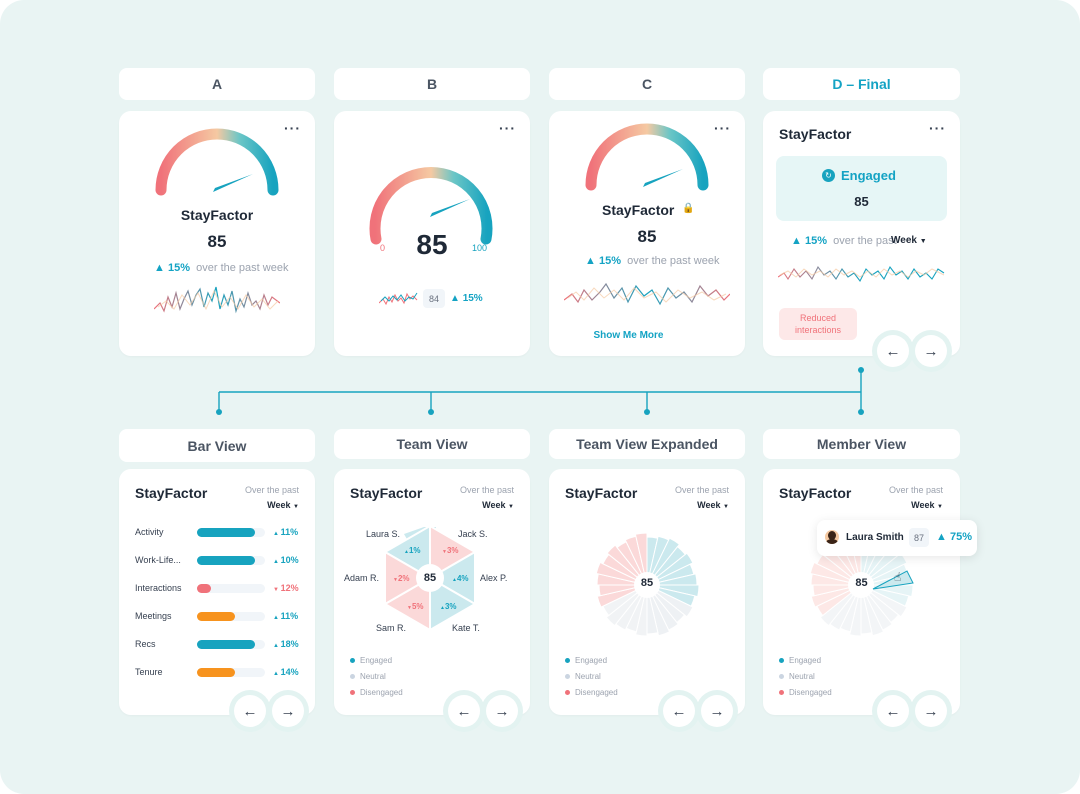  Describe the element at coordinates (628, 335) in the screenshot. I see `show-more-link: Show Me More` at that location.